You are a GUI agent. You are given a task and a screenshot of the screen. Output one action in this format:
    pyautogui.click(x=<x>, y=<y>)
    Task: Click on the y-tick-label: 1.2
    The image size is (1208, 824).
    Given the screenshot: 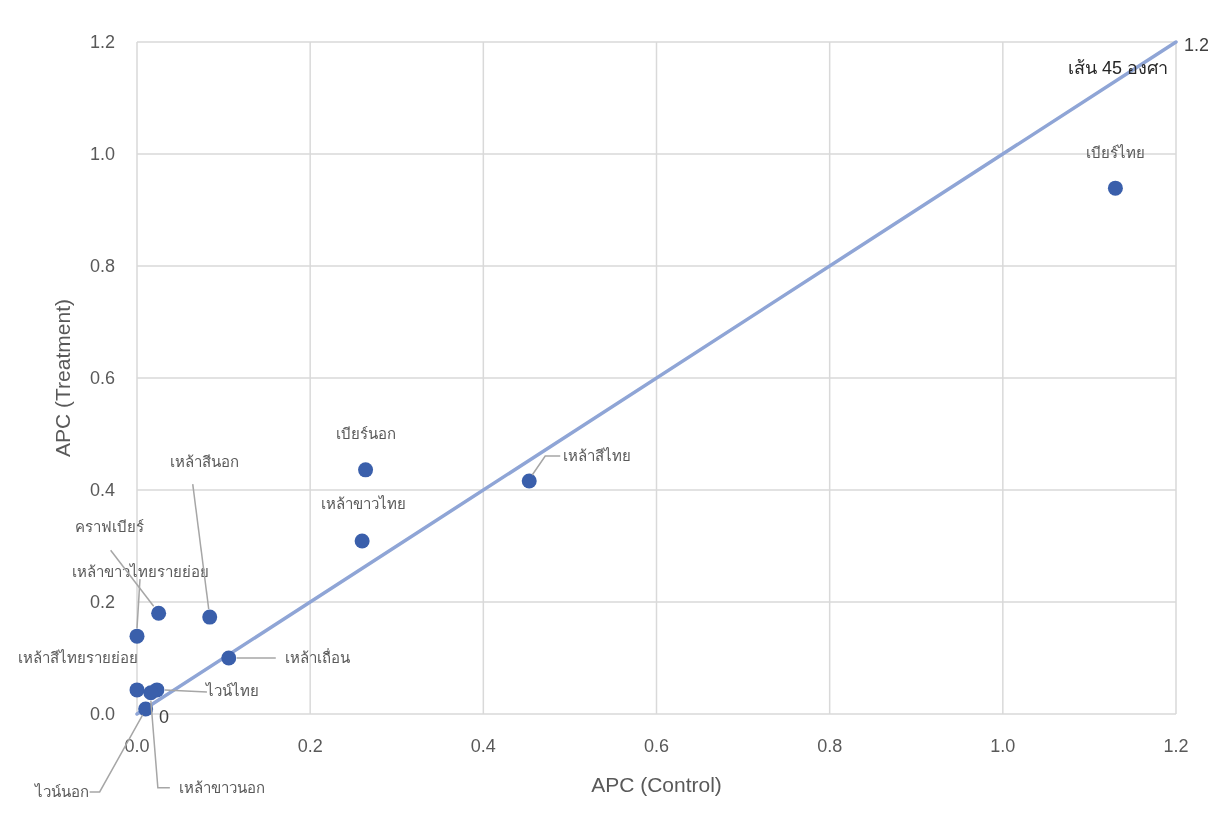 What is the action you would take?
    pyautogui.click(x=102, y=42)
    